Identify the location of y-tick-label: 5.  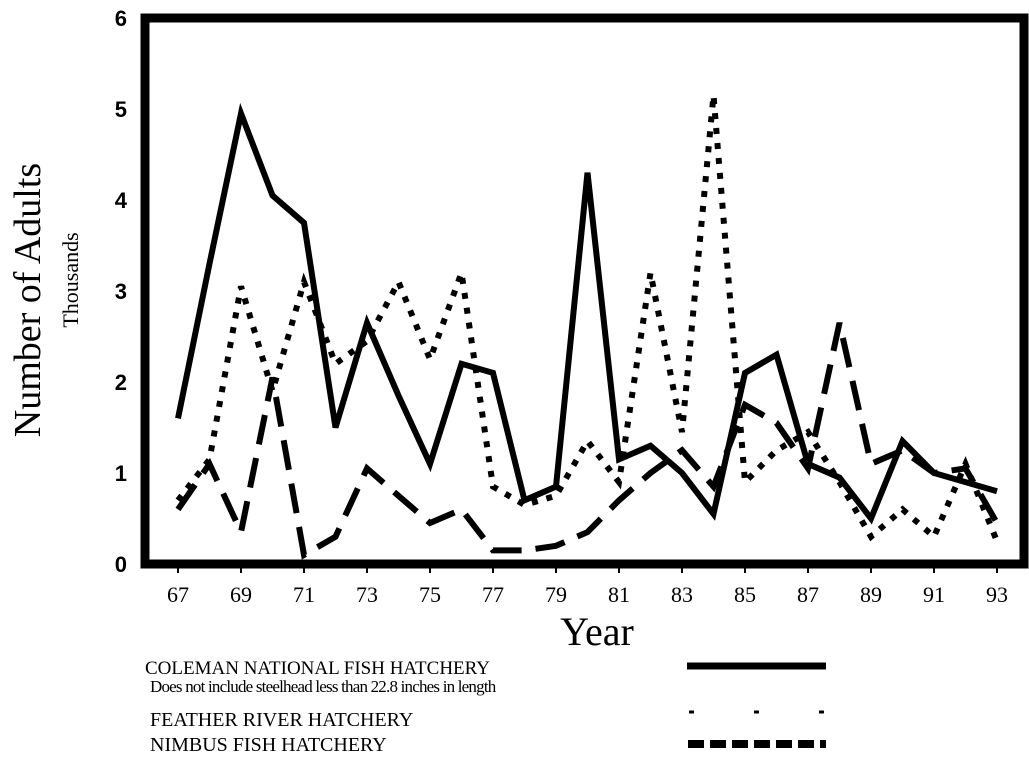
(121, 109).